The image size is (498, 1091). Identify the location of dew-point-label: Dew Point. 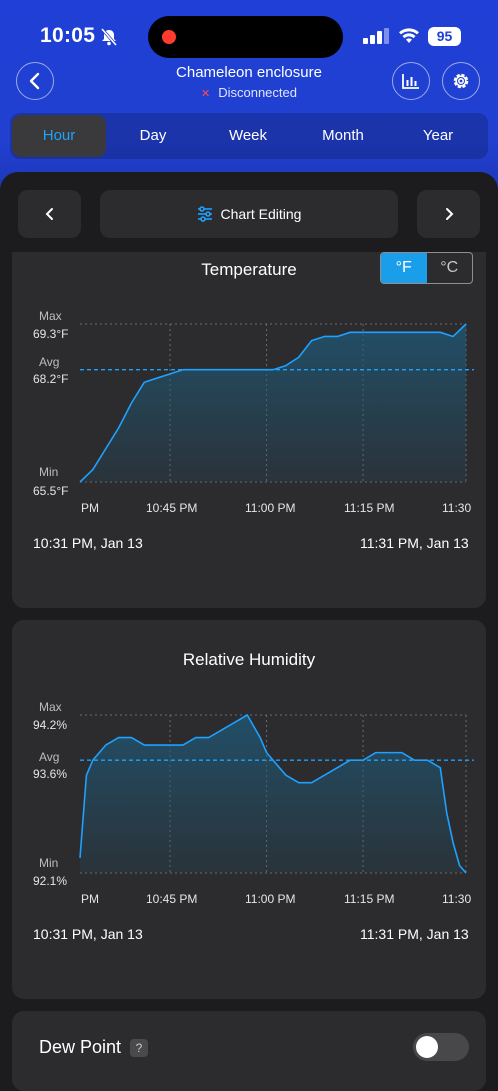
(80, 1047).